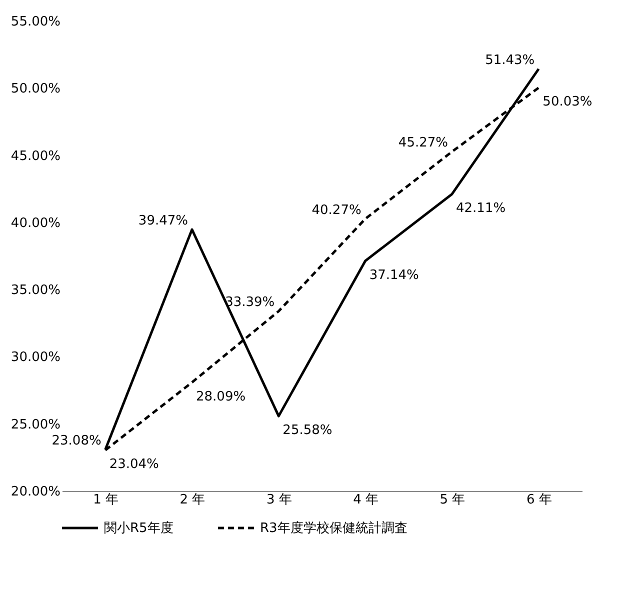  Describe the element at coordinates (35, 89) in the screenshot. I see `y-tick-label: 50.00%` at that location.